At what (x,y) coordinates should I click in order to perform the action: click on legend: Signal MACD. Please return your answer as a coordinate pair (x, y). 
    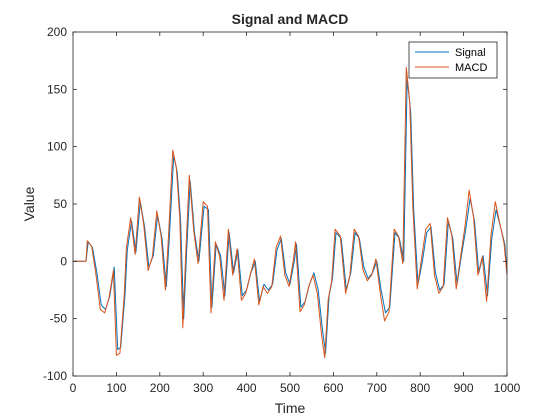
    Looking at the image, I should click on (453, 60).